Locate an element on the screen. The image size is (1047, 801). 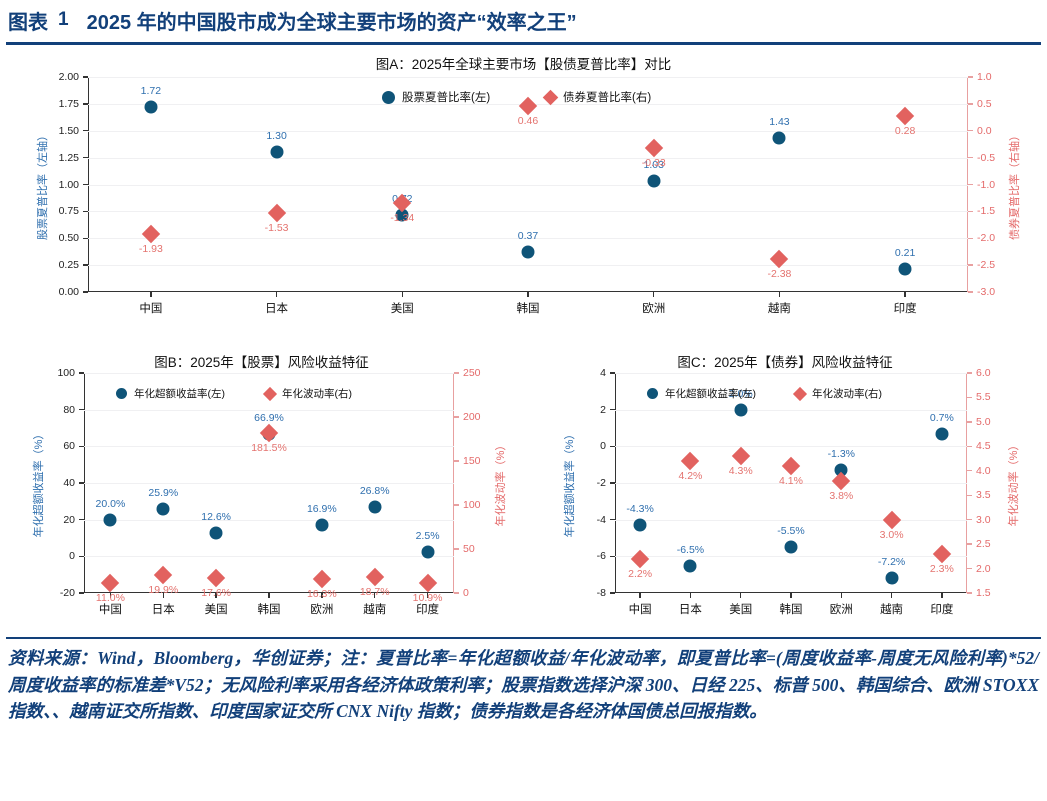
y-axis-tick-label: 20 is located at coordinates (69, 519).